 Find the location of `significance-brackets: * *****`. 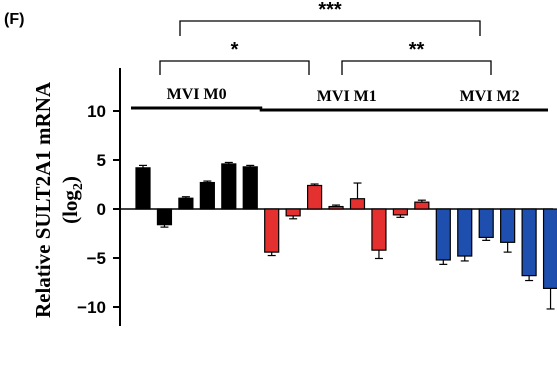

significance-brackets: * ***** is located at coordinates (325, 37).